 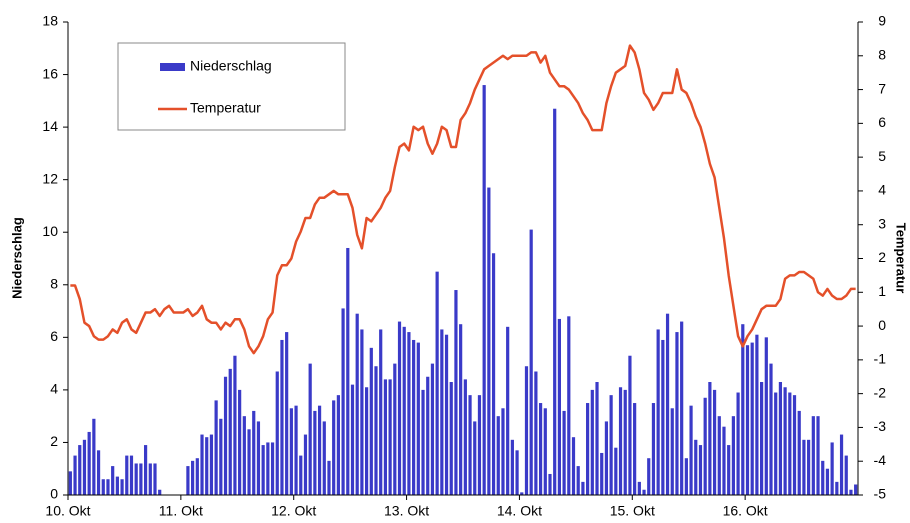 I want to click on y2-tick-label: 9, so click(x=882, y=21).